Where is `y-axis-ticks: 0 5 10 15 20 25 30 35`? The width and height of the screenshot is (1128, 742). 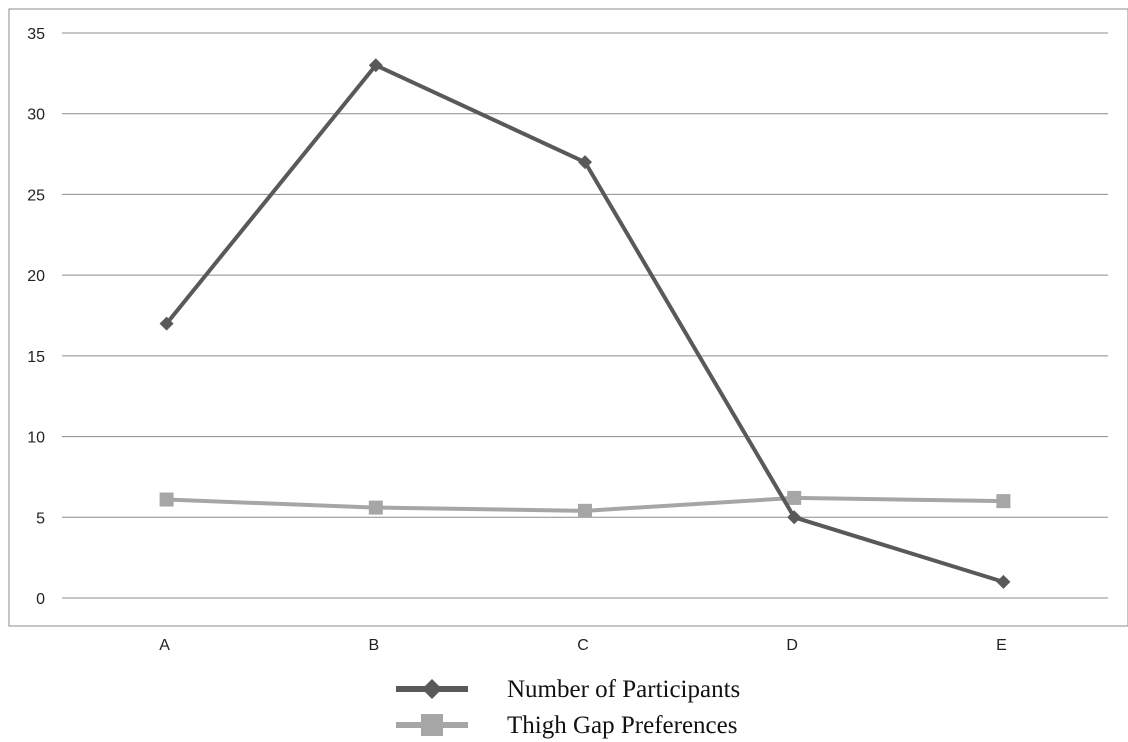
y-axis-ticks: 0 5 10 15 20 25 30 35 is located at coordinates (36, 317).